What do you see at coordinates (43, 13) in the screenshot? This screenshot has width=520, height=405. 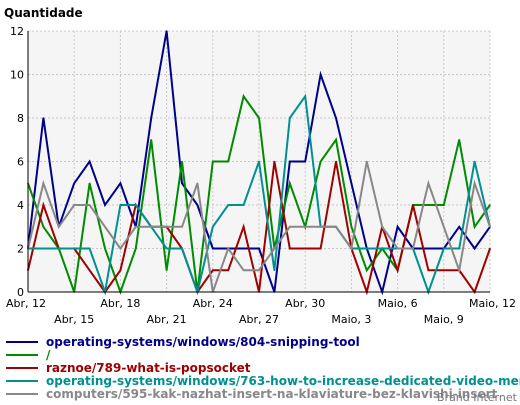 I see `y-axis-title: Quantidade` at bounding box center [43, 13].